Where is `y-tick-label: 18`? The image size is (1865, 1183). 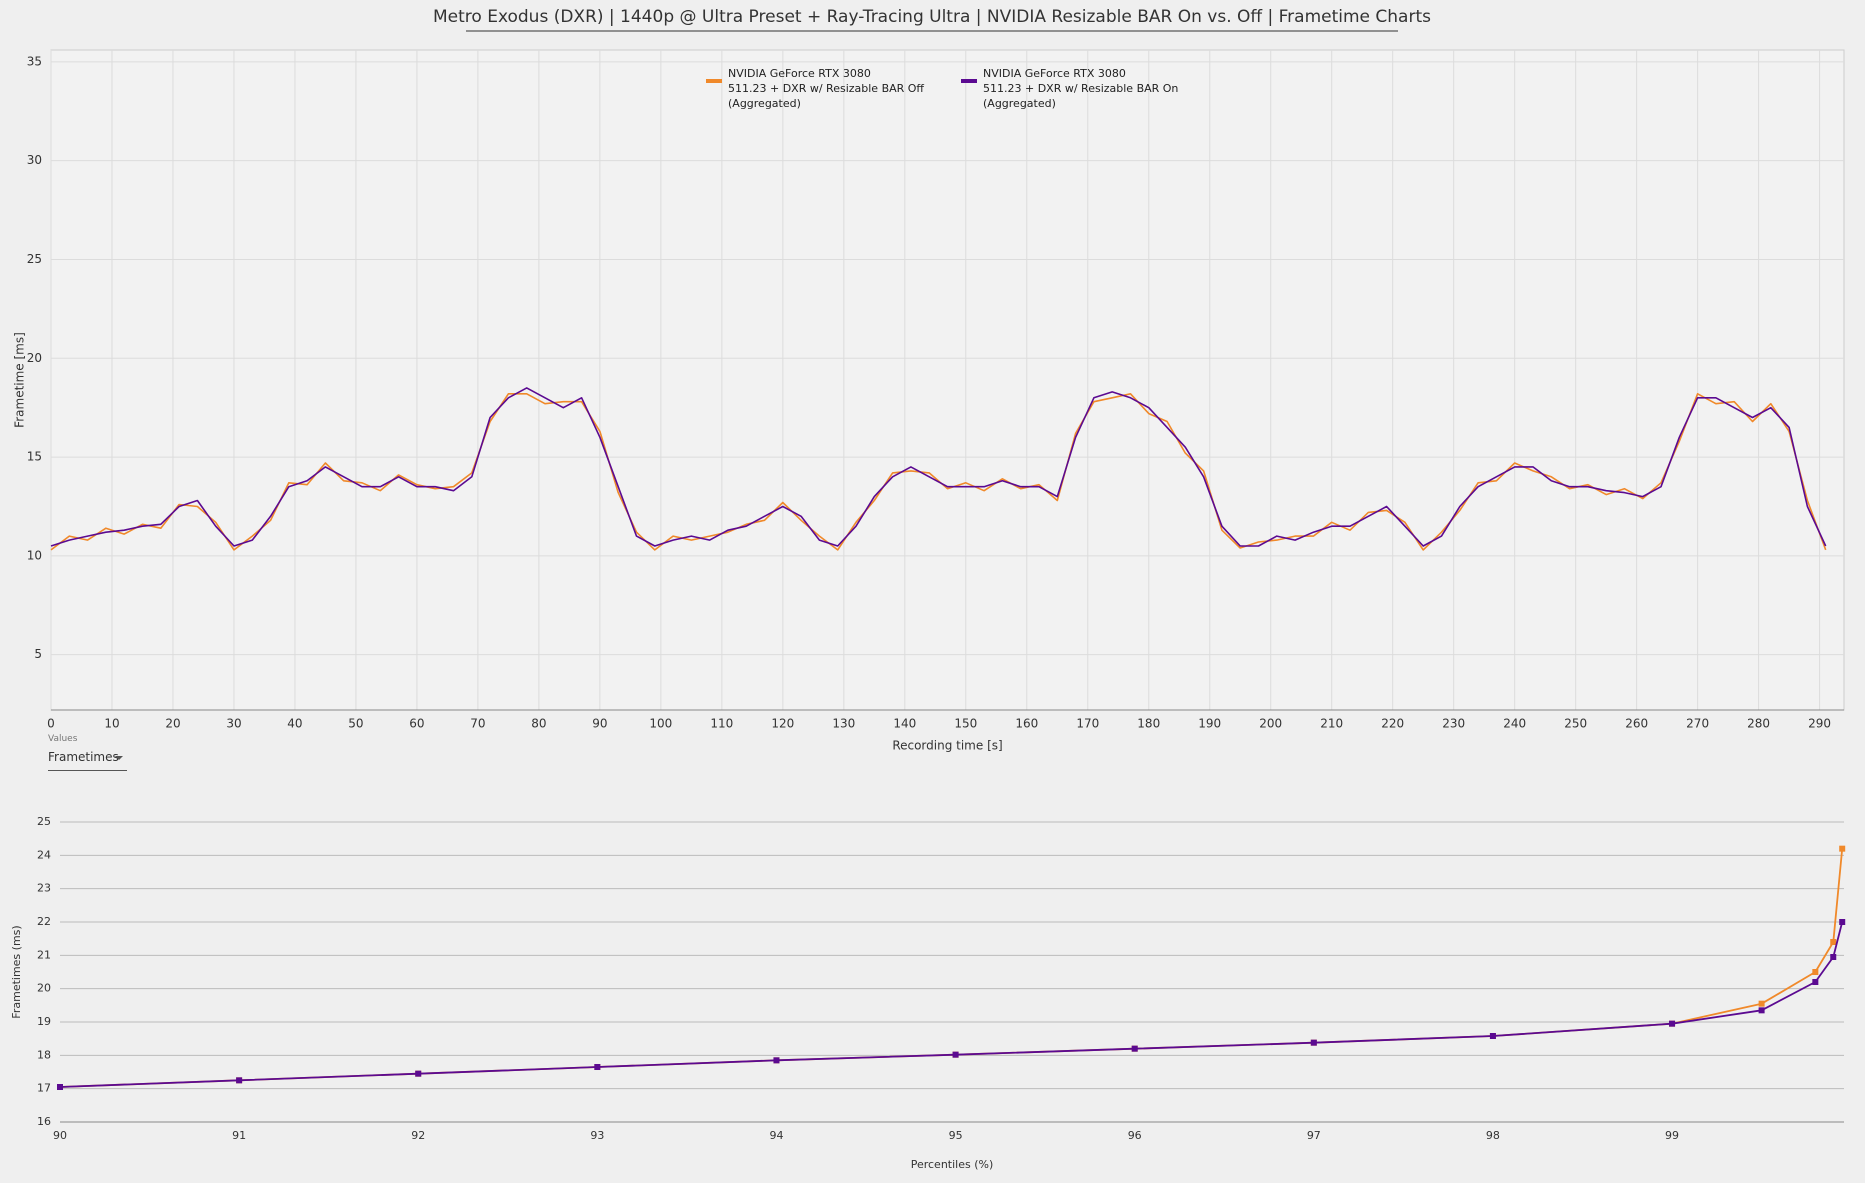 y-tick-label: 18 is located at coordinates (44, 1054).